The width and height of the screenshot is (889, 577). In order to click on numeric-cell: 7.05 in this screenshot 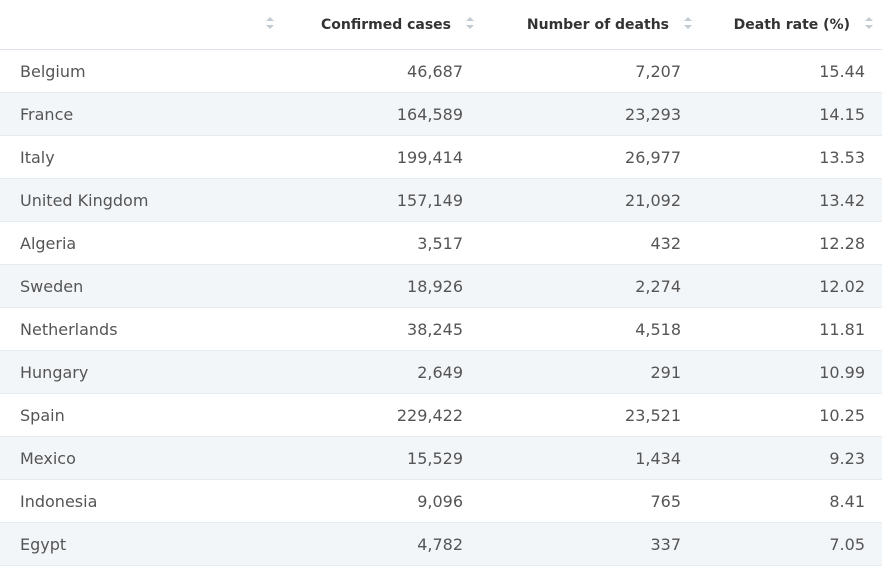, I will do `click(791, 544)`.